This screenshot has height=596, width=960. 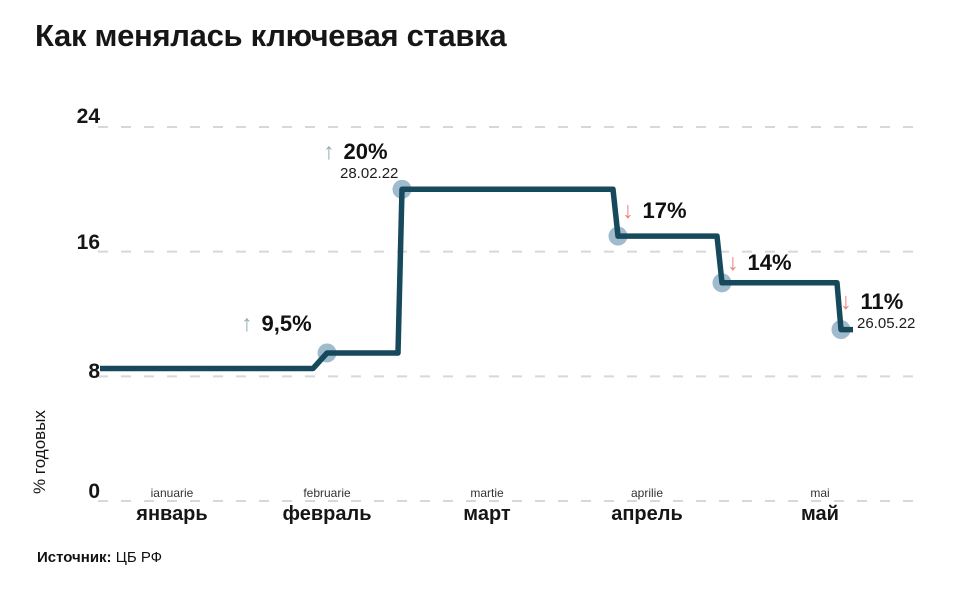 I want to click on x-label-april-small: aprilie, so click(x=646, y=493).